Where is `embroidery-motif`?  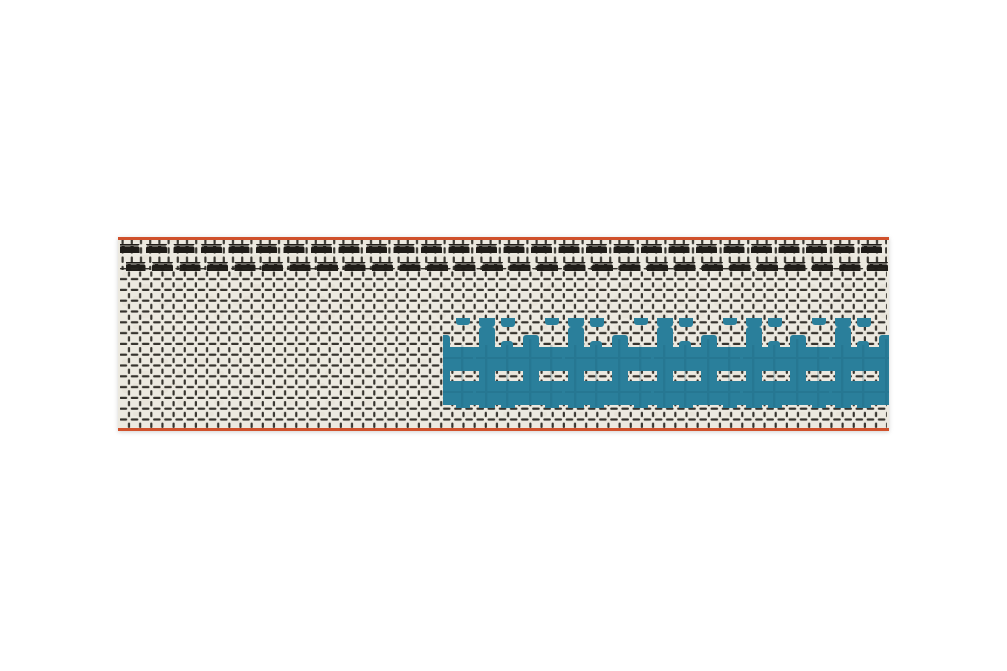 embroidery-motif is located at coordinates (666, 363).